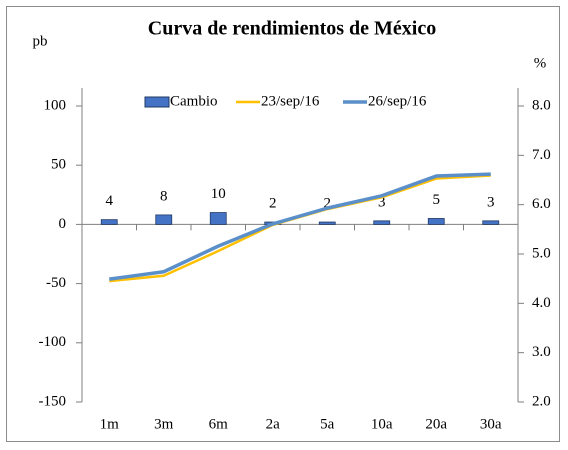 The height and width of the screenshot is (450, 568). Describe the element at coordinates (397, 101) in the screenshot. I see `legend-label: 26/sep/16` at that location.